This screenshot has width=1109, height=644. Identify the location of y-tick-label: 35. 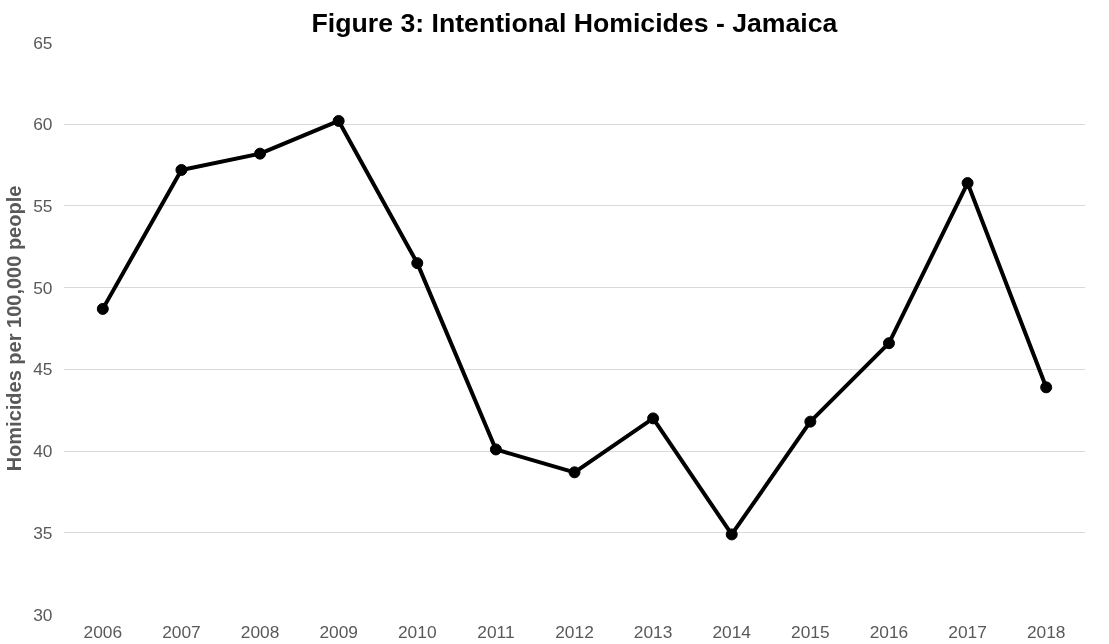
(43, 532).